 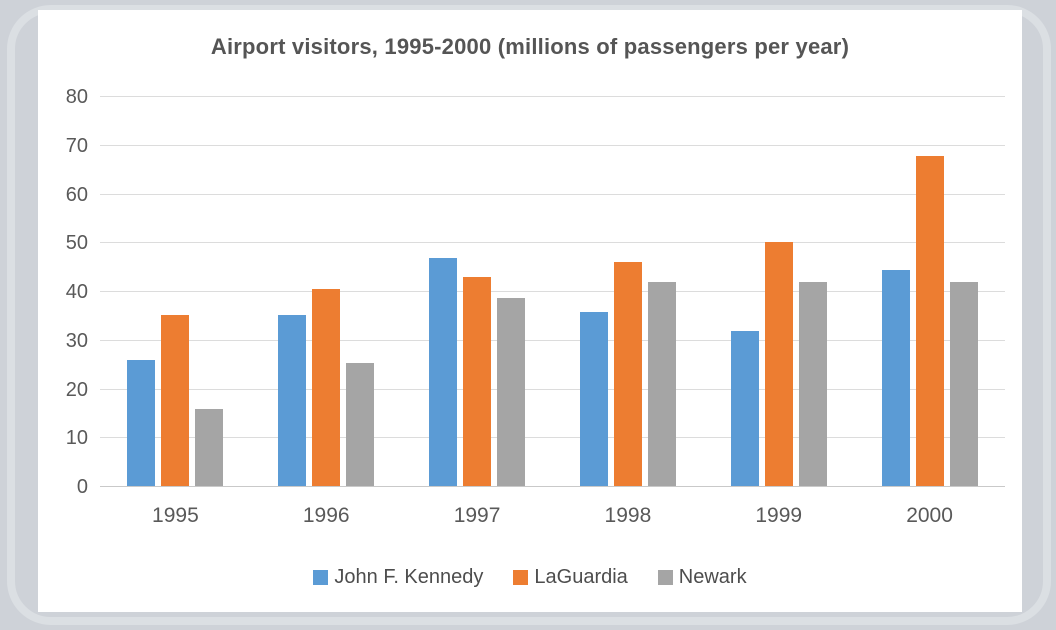 What do you see at coordinates (744, 409) in the screenshot?
I see `bar-john-f-kennedy-1999` at bounding box center [744, 409].